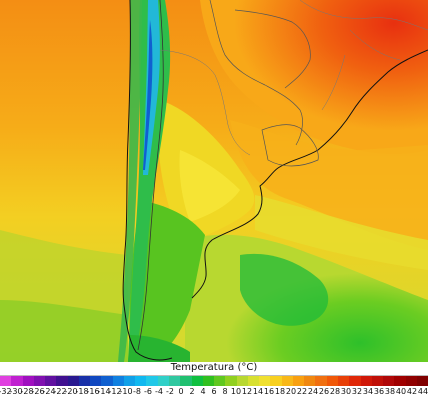 The width and height of the screenshot is (428, 400). Describe the element at coordinates (150, 175) in the screenshot. I see `chile-argentina-border` at that location.